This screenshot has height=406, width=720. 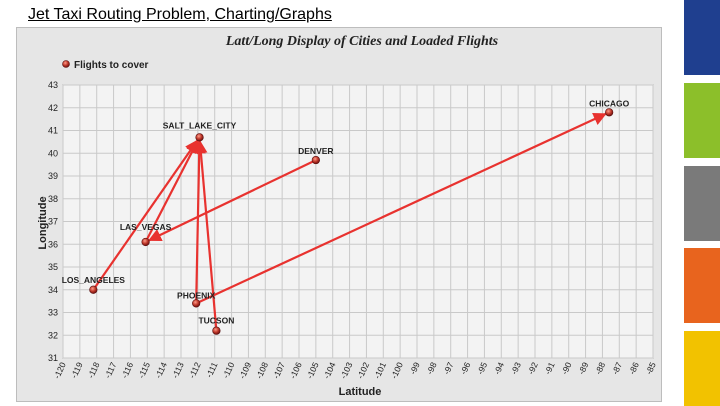 I want to click on y-tick-label: 34, so click(x=53, y=290).